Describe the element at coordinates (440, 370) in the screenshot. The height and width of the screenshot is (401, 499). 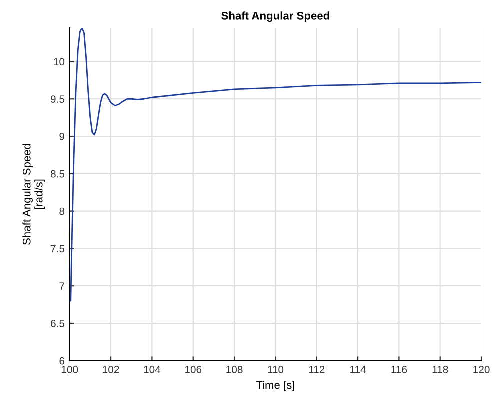
I see `x-tick-label: 118` at that location.